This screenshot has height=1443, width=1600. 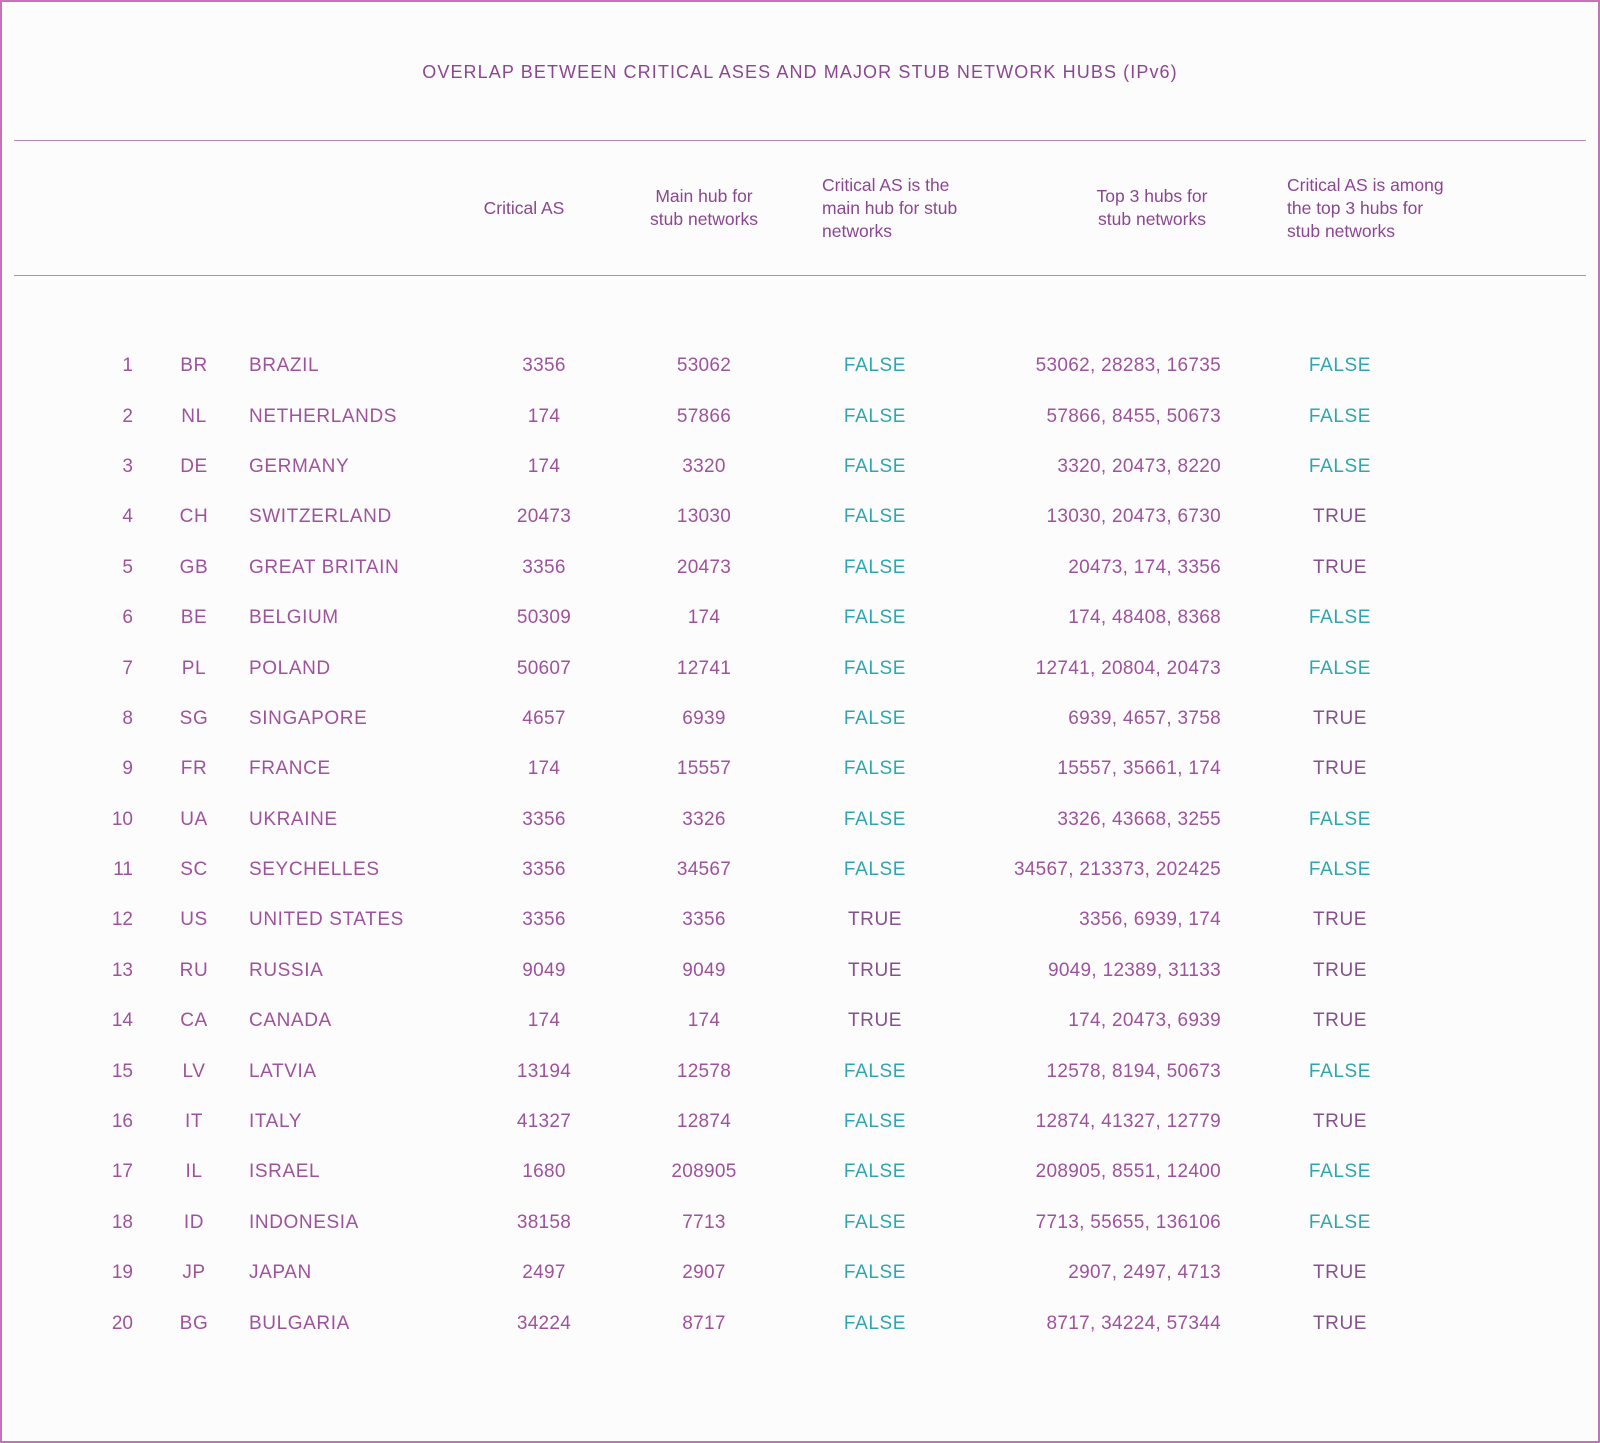 I want to click on top3-hubs-value: 2907, 2497, 4713, so click(x=1144, y=1273).